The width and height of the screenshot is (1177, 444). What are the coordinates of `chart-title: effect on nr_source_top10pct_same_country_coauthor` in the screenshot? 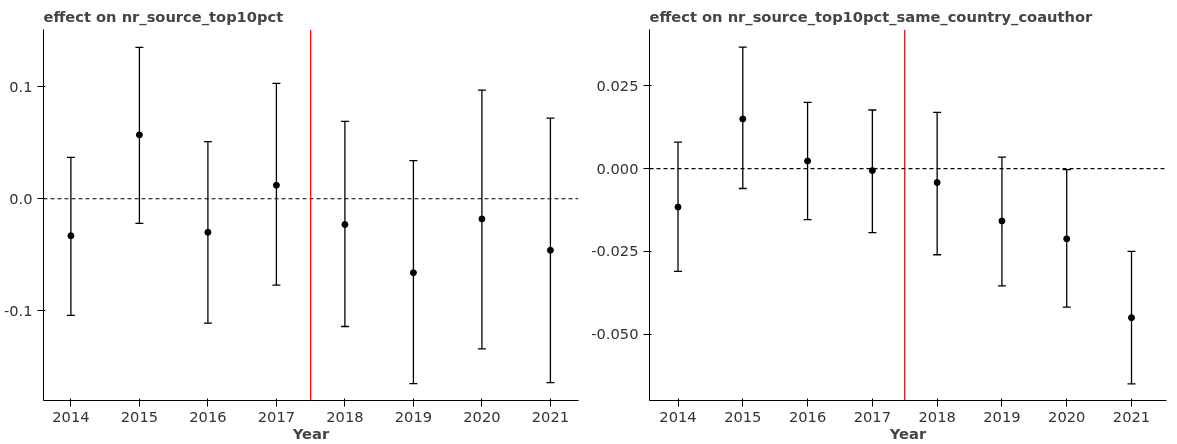 It's located at (871, 16).